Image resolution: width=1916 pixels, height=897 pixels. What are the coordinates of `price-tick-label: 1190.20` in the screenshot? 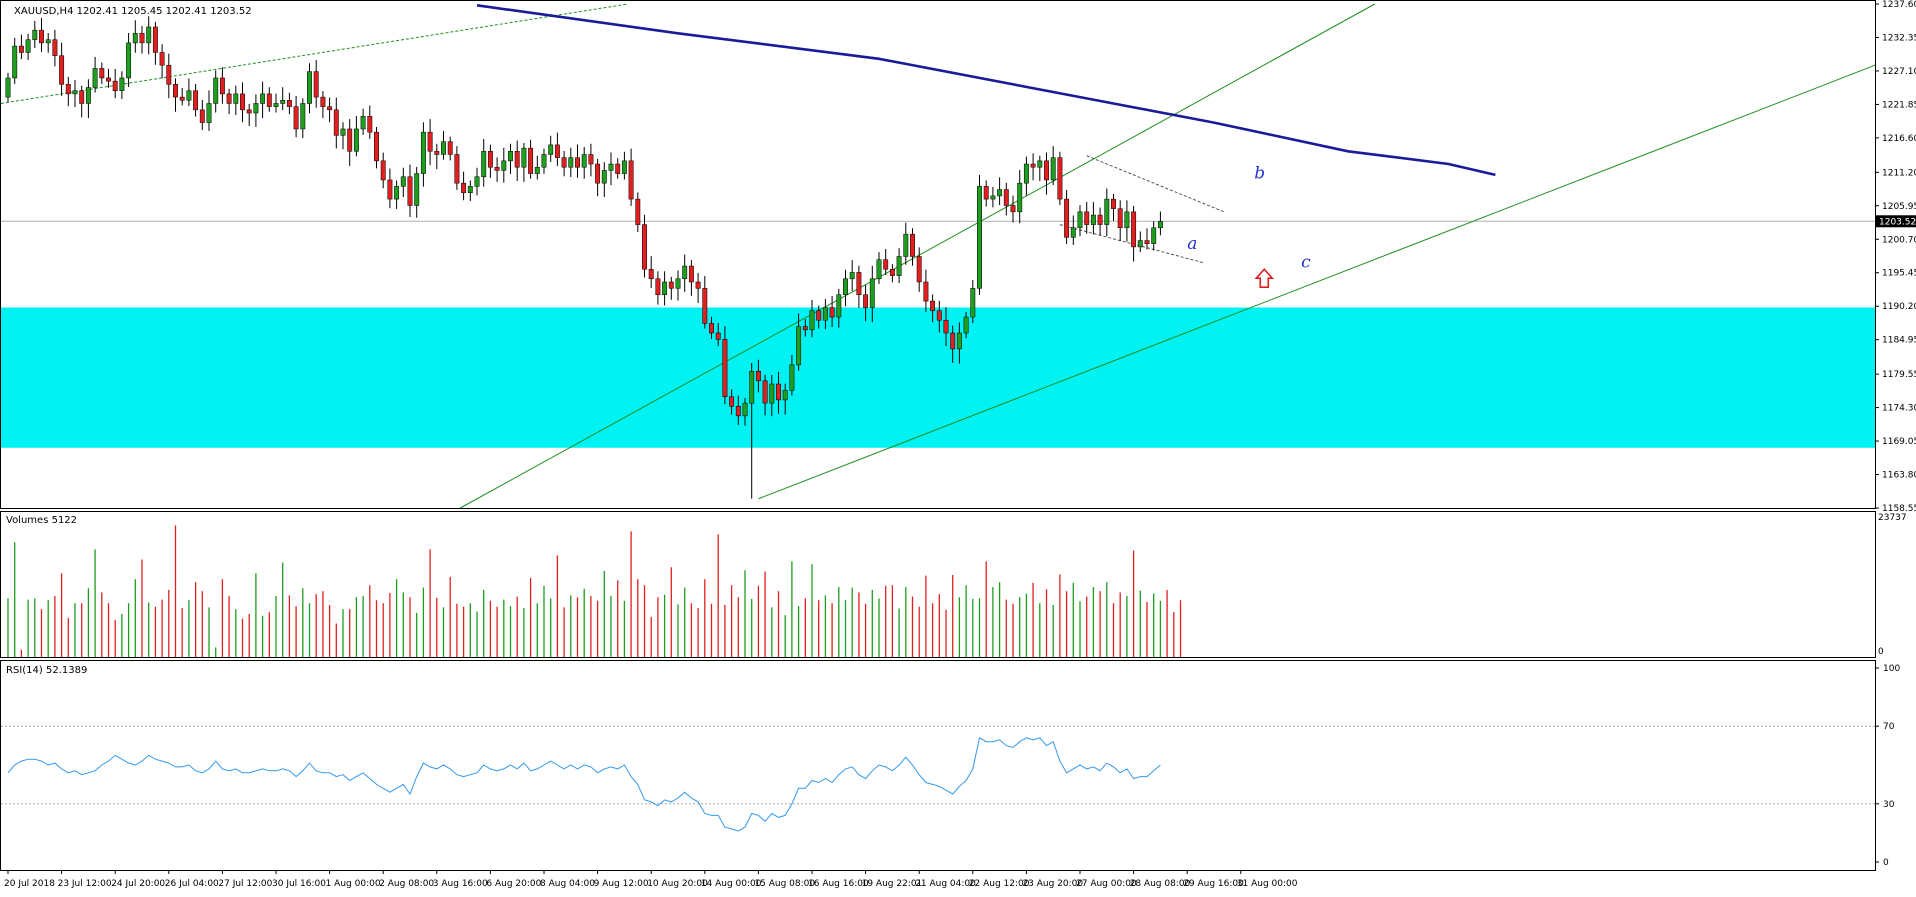 It's located at (1899, 307).